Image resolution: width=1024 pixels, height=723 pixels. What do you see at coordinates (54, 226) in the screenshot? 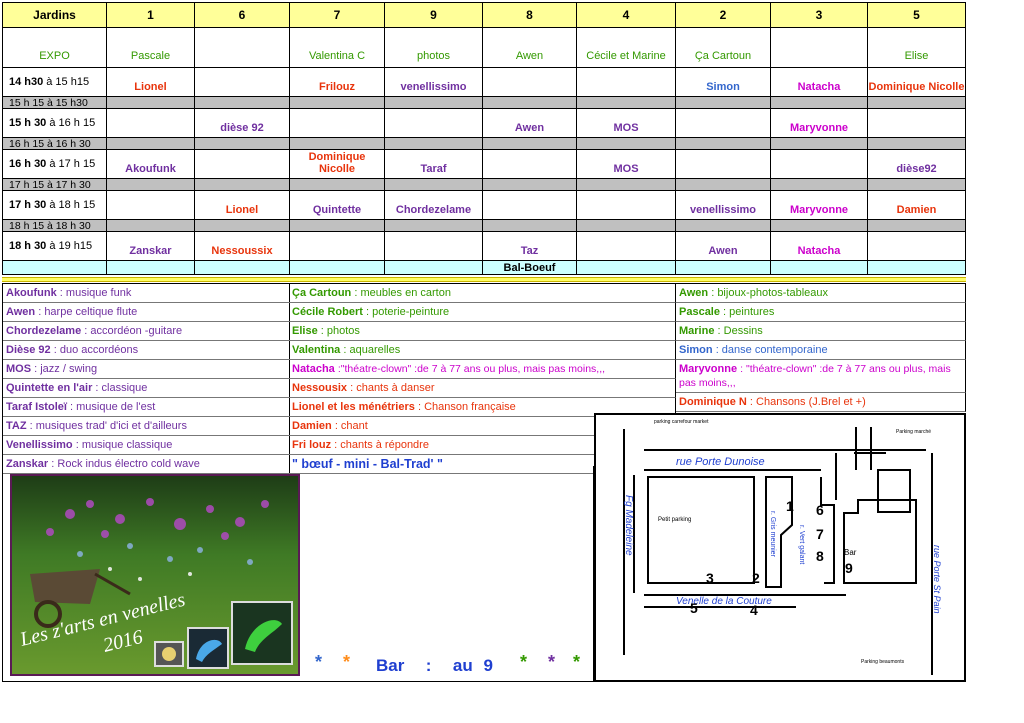
I see `row-label-cell: 18 h 15 à 18 h 30` at bounding box center [54, 226].